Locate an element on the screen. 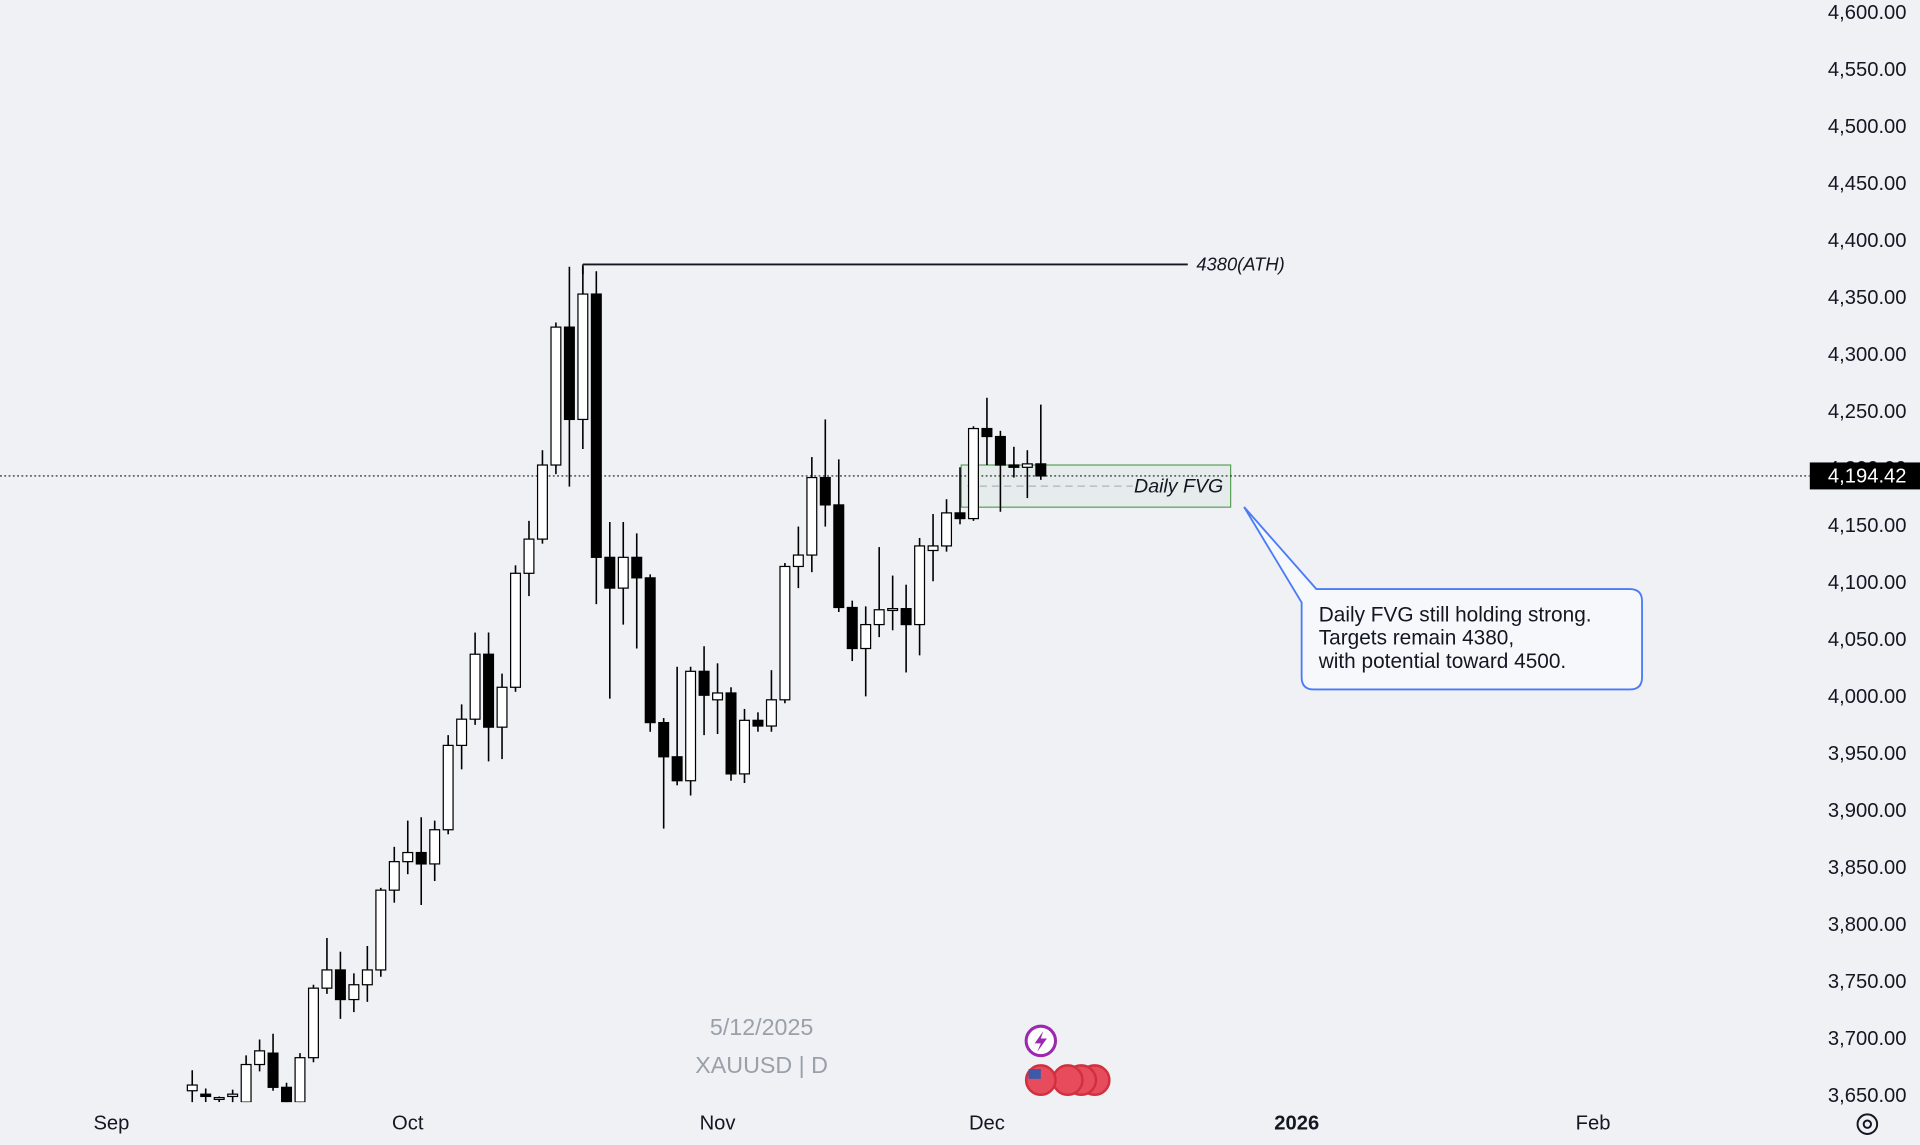 The width and height of the screenshot is (1920, 1145). fvg-label: Daily FVG is located at coordinates (1178, 486).